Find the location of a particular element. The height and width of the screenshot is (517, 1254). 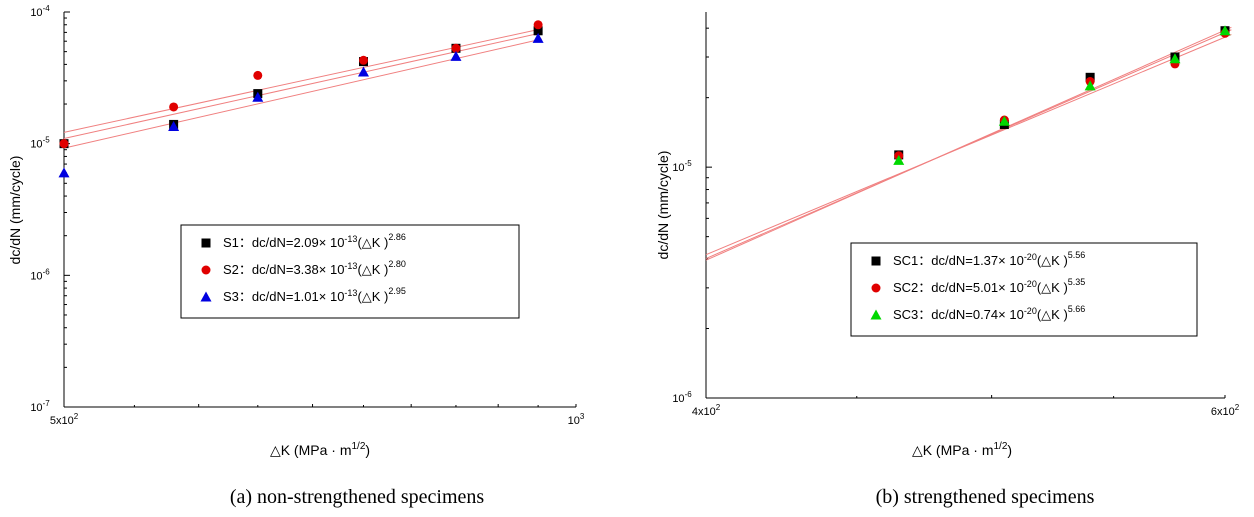

x-tick-label: 6x10² is located at coordinates (1225, 410).